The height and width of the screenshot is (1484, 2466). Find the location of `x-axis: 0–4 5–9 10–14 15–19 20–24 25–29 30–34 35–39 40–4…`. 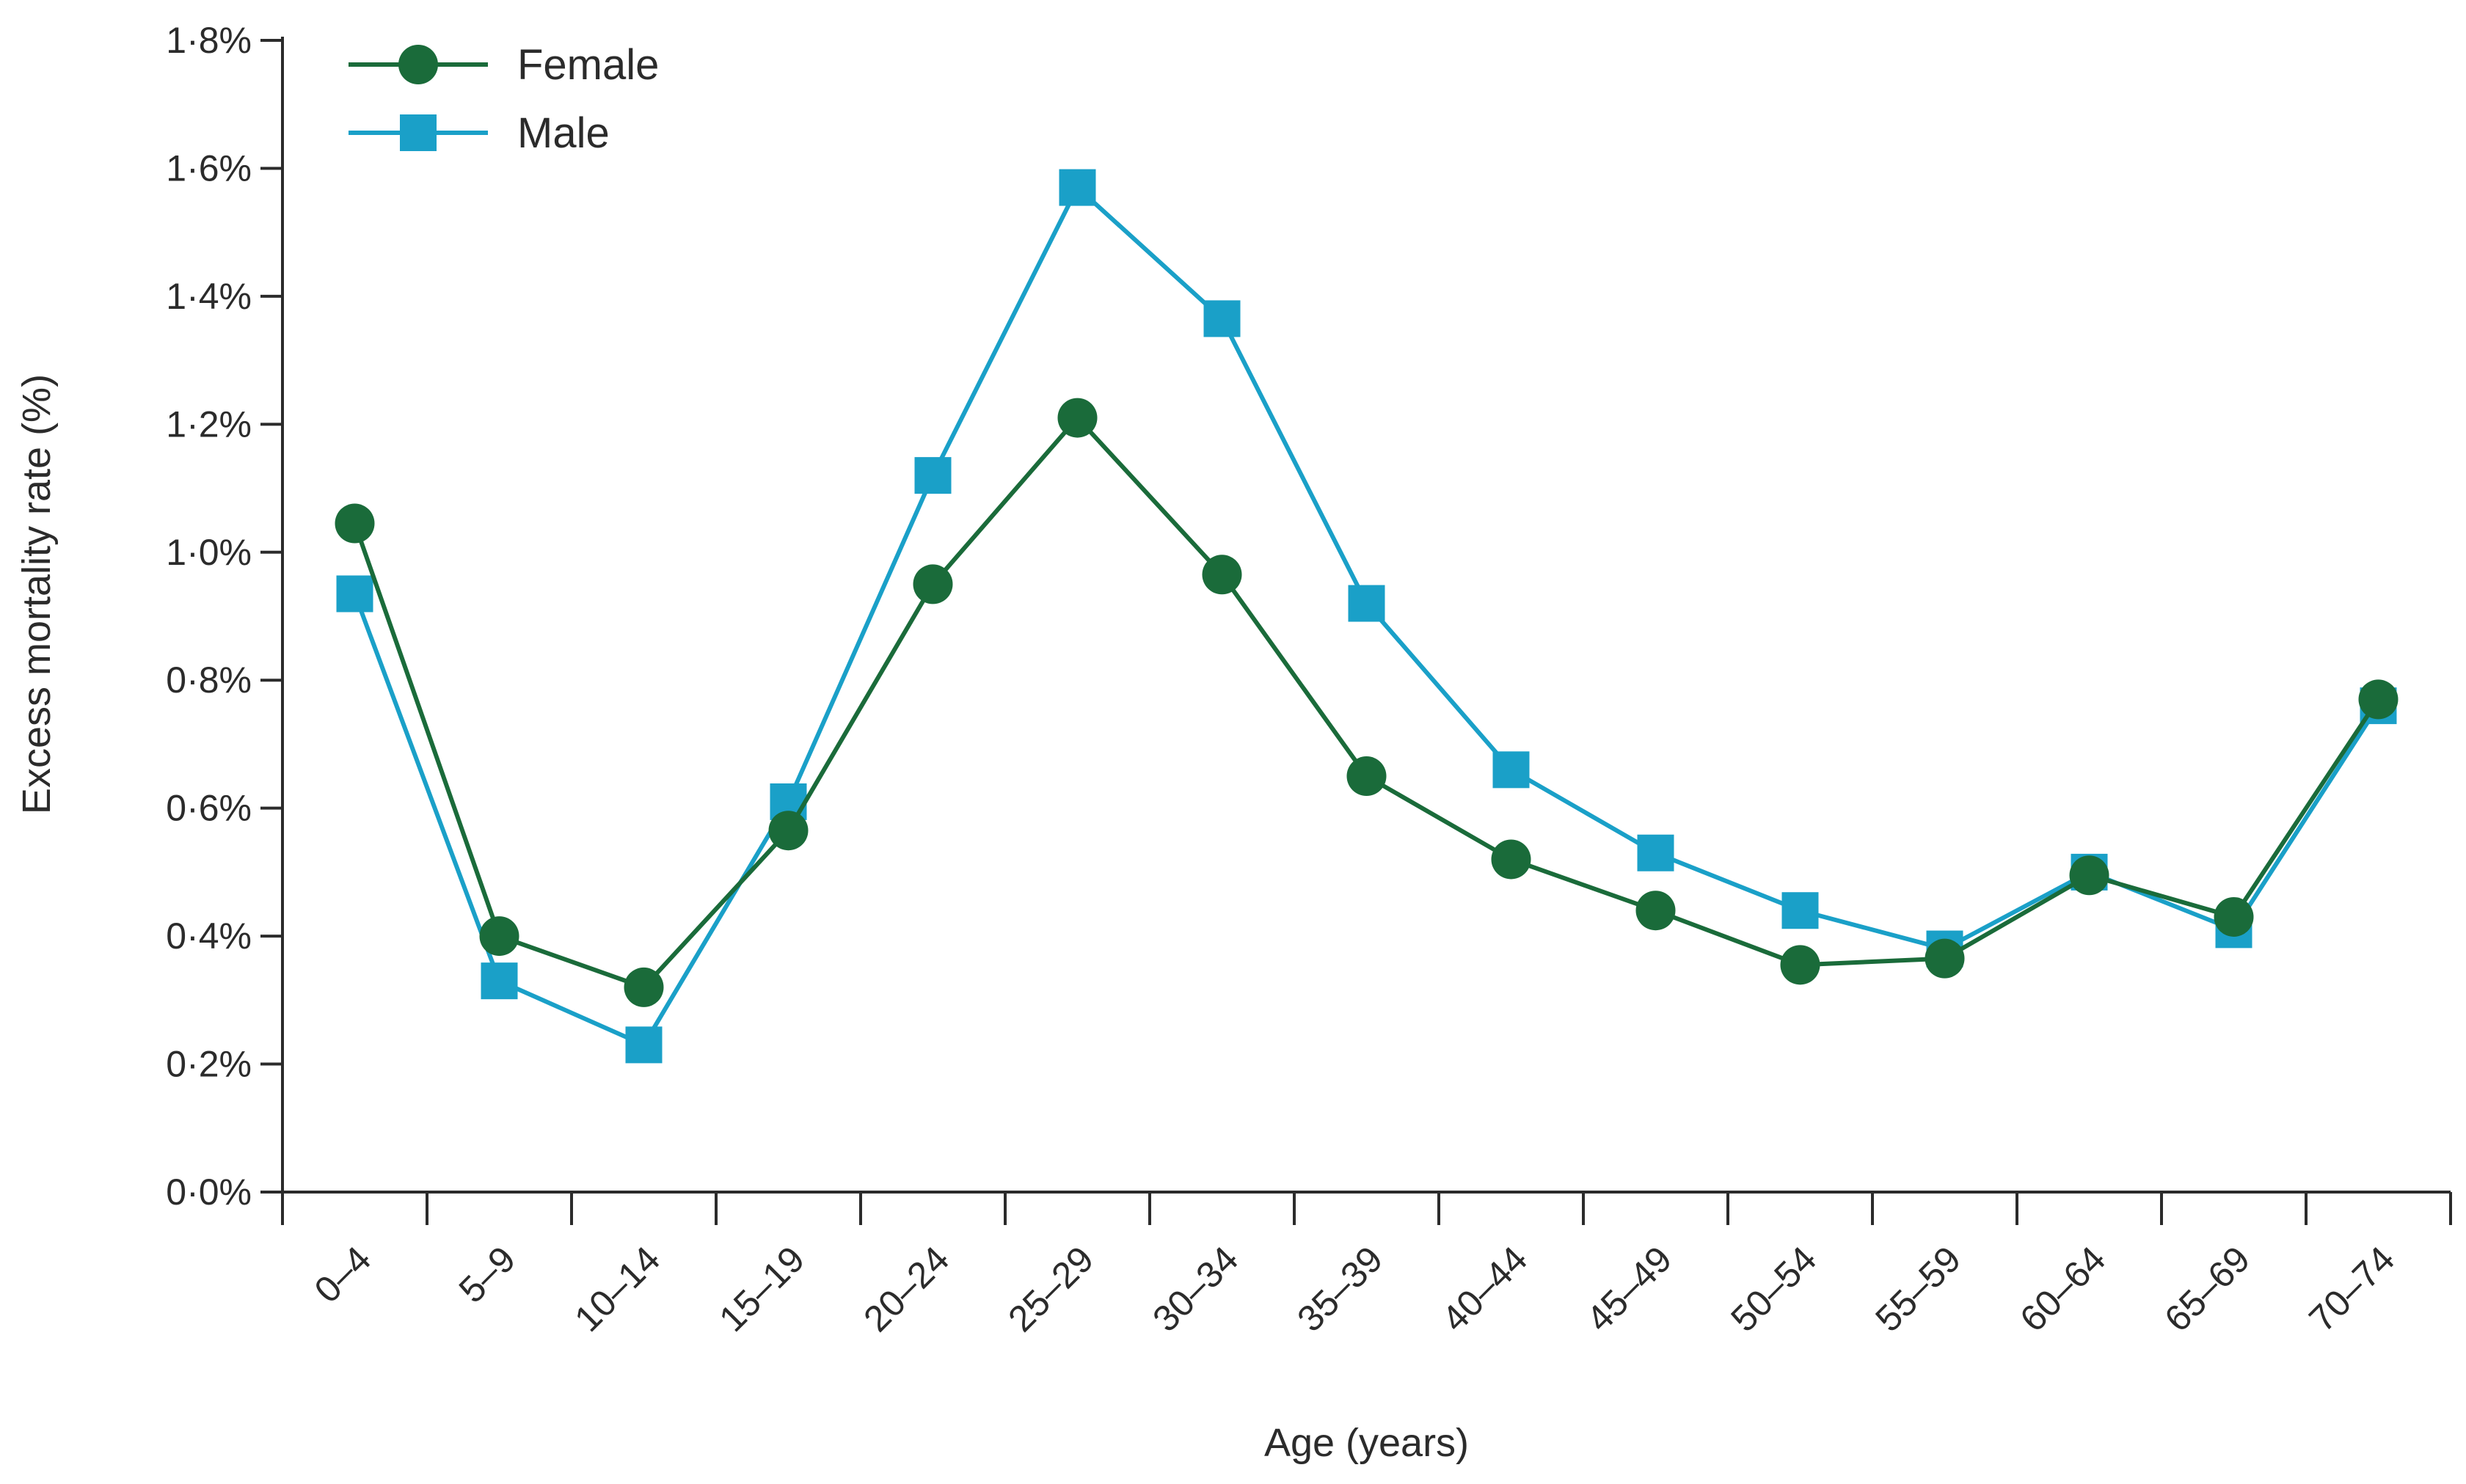

x-axis: 0–4 5–9 10–14 15–19 20–24 25–29 30–34 35–39 40–4… is located at coordinates (1366, 1265).